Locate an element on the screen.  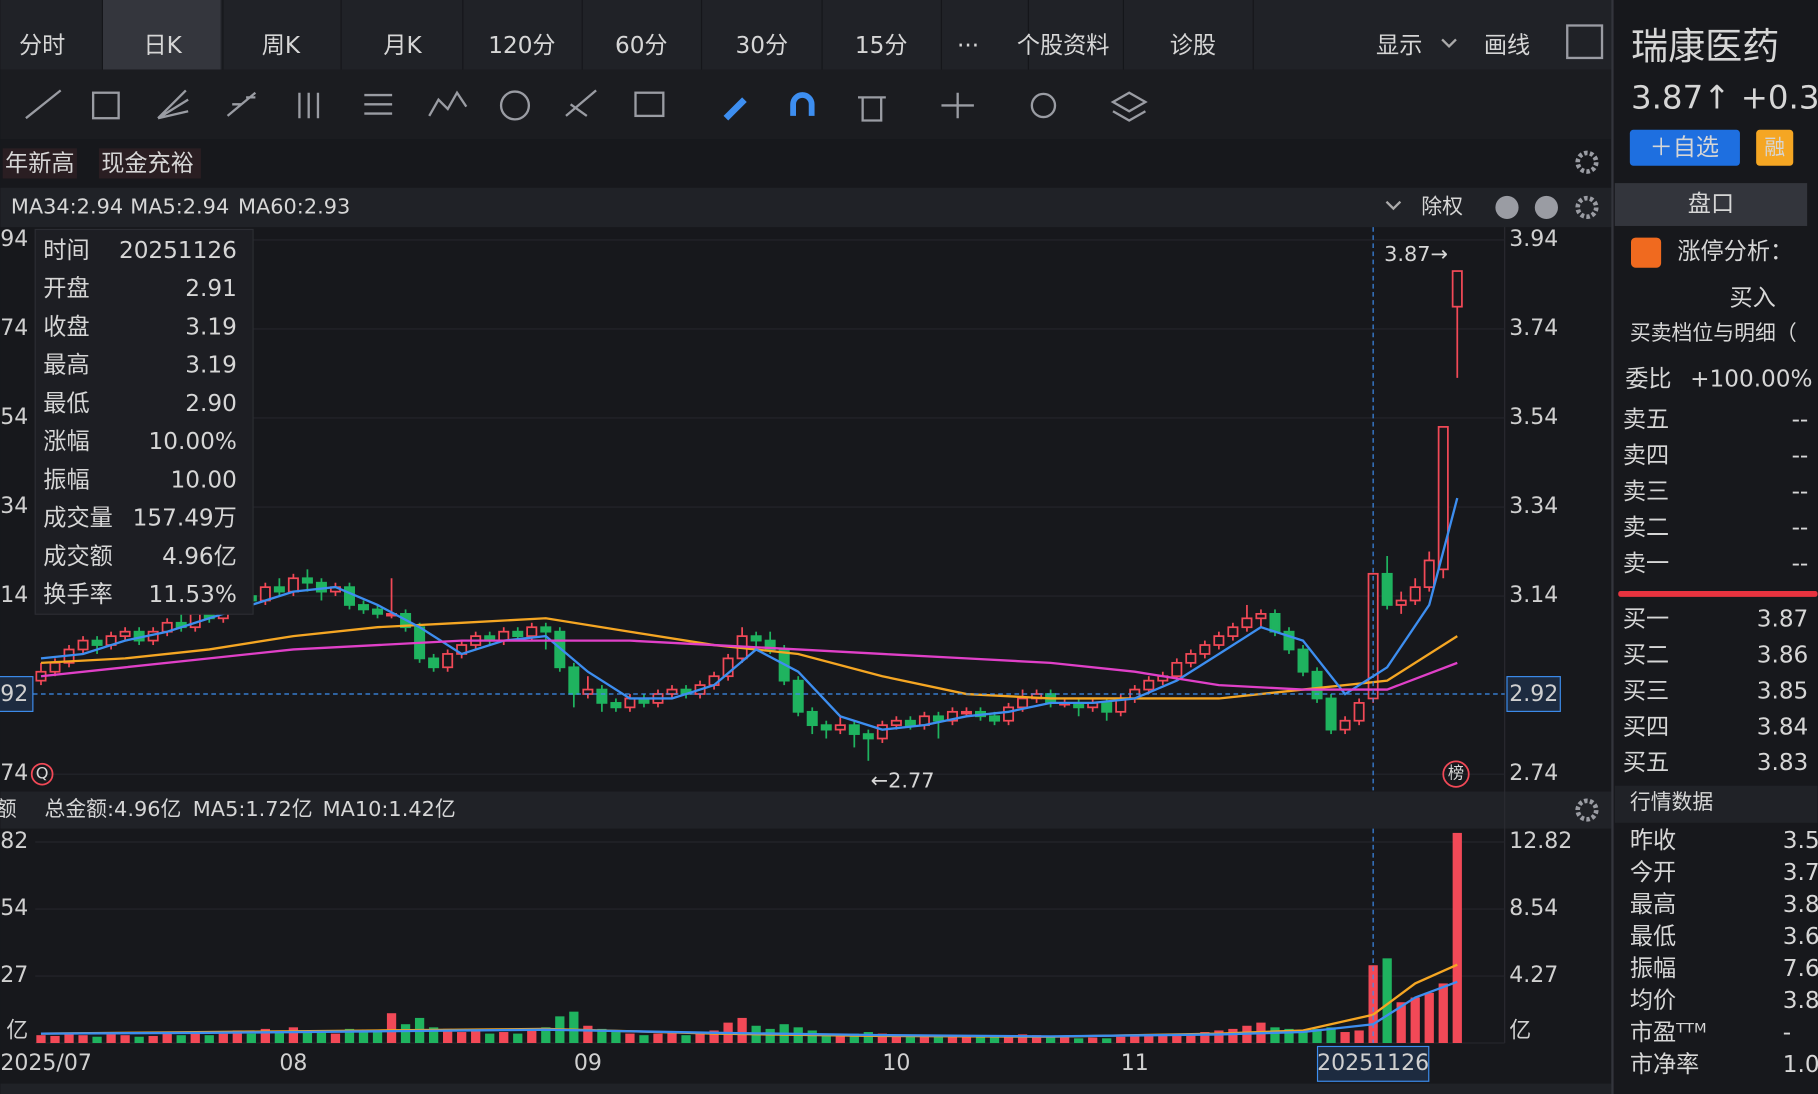
volume-legend: MA10:1.42亿 is located at coordinates (389, 809).